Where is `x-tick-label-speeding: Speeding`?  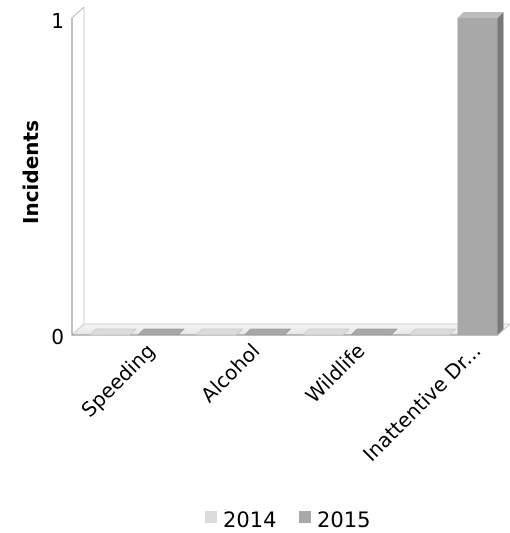
x-tick-label-speeding: Speeding is located at coordinates (117, 380).